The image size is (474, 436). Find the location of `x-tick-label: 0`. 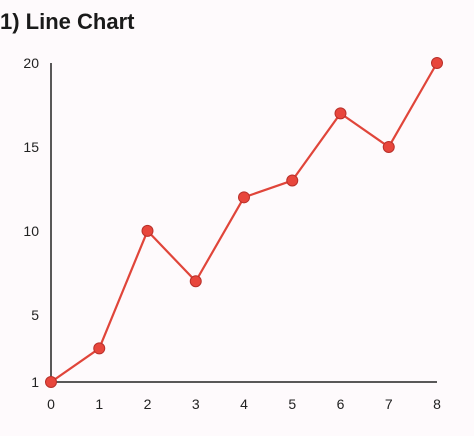

x-tick-label: 0 is located at coordinates (51, 404).